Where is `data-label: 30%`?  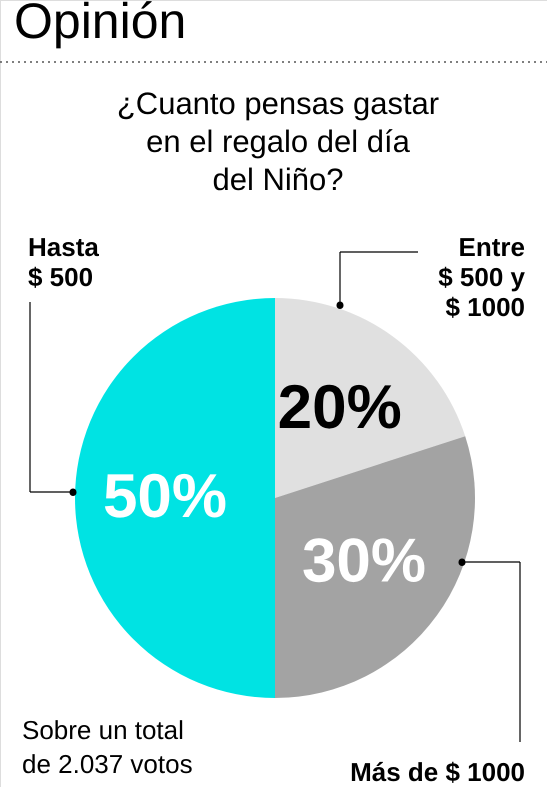 data-label: 30% is located at coordinates (364, 561).